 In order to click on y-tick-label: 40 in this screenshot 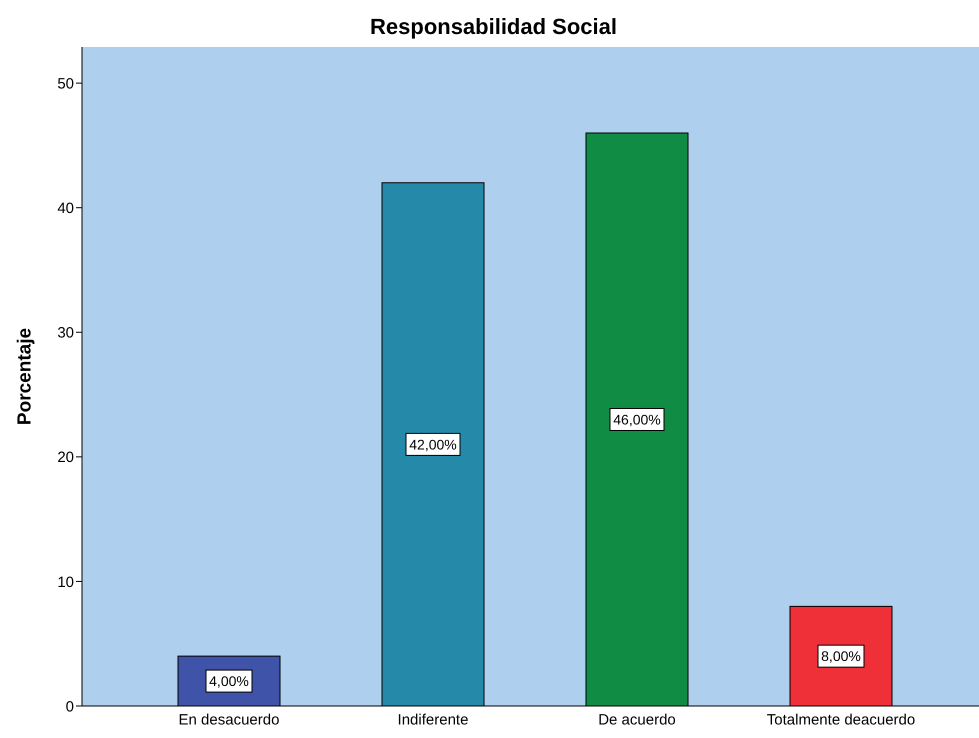, I will do `click(65, 209)`.